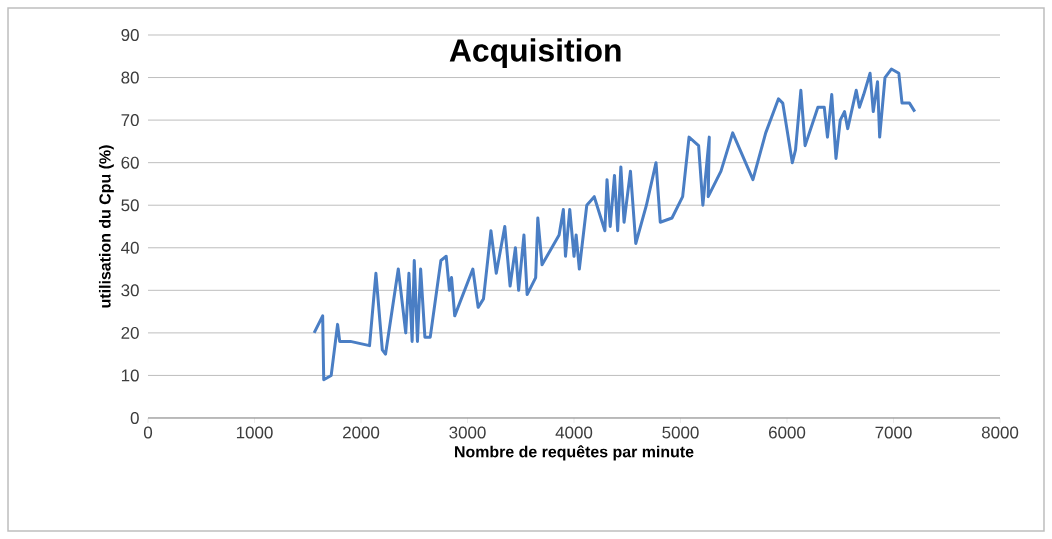 This screenshot has width=1052, height=539. I want to click on x-tick-label: 4000, so click(574, 432).